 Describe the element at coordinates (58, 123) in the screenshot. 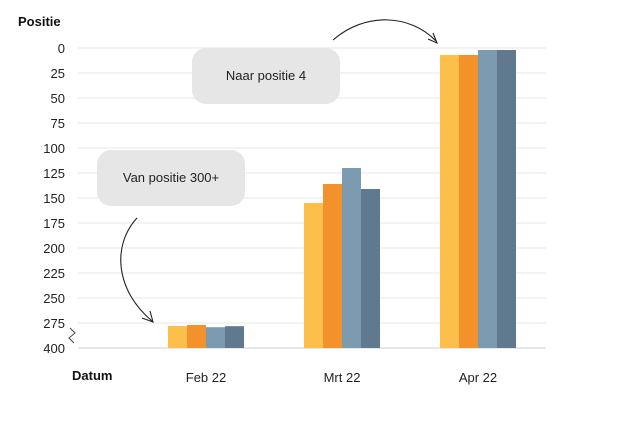

I see `y-tick-label: 75` at that location.